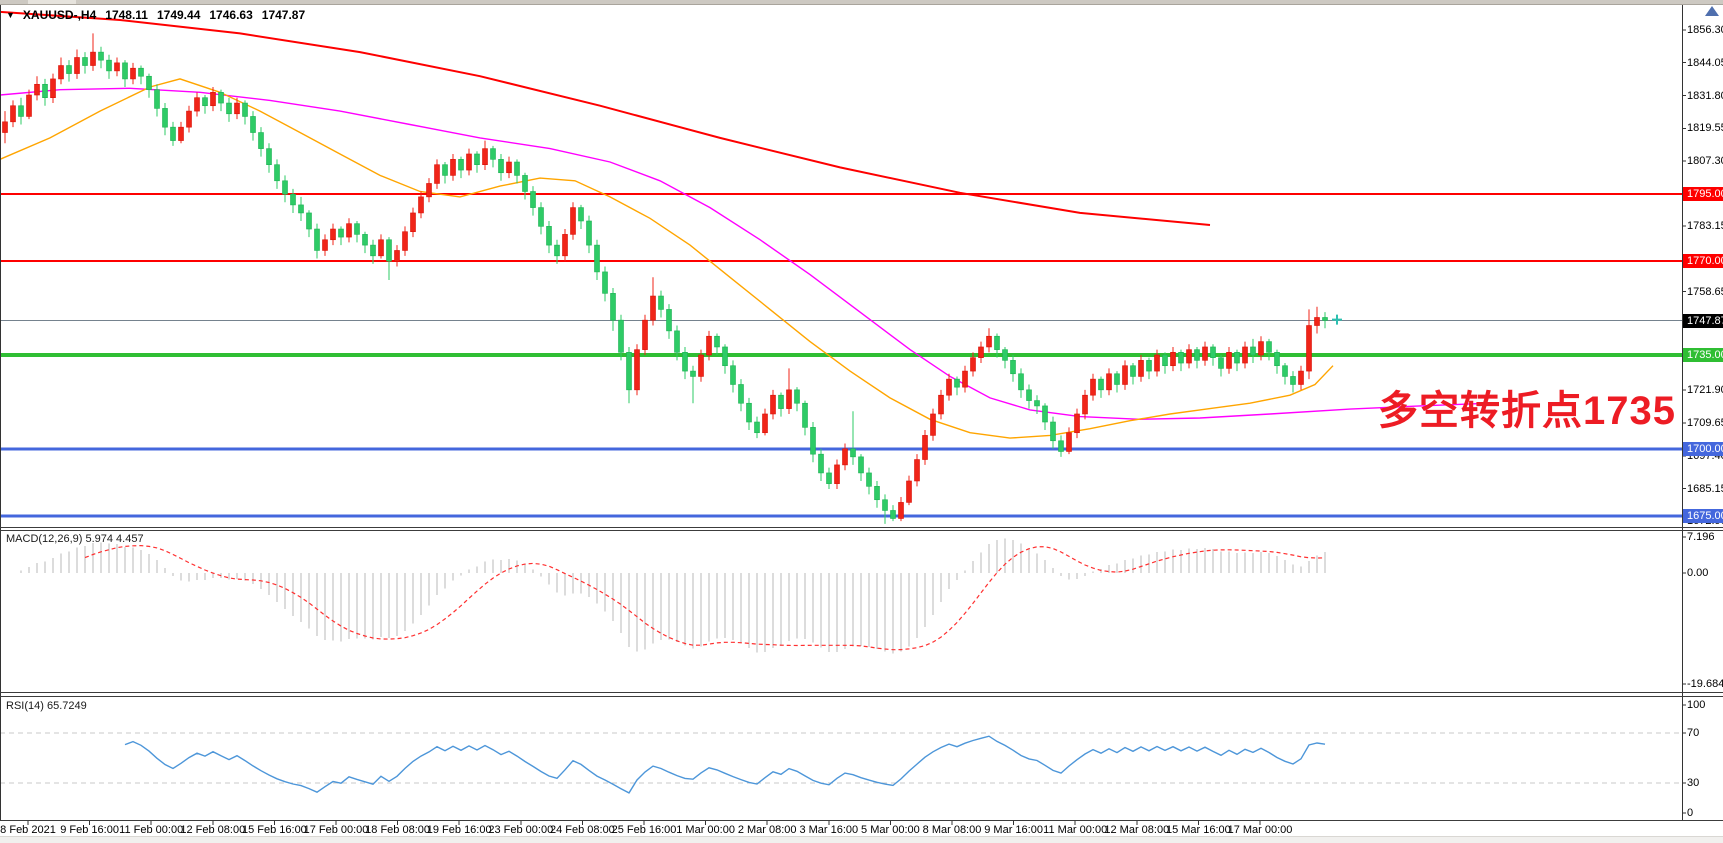  I want to click on time-axis-label: 23 Feb 00:00, so click(521, 830).